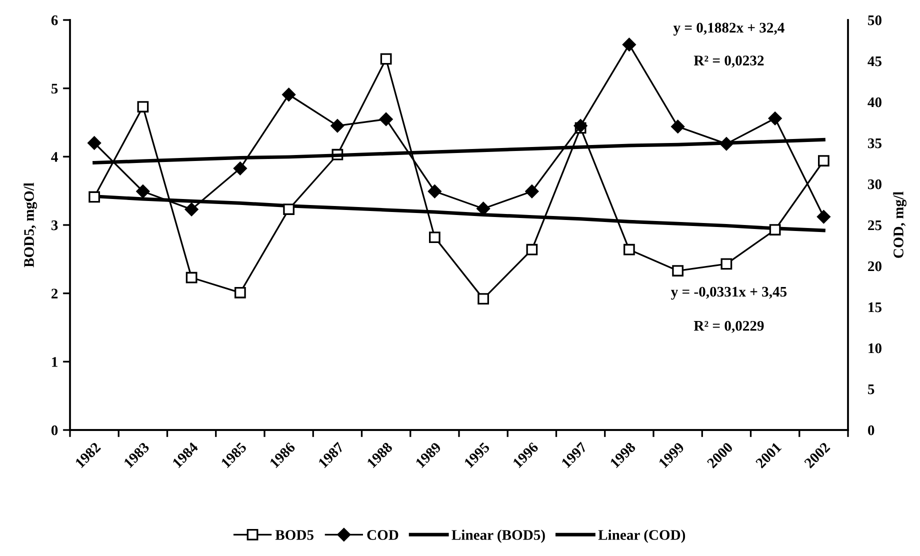  Describe the element at coordinates (31, 225) in the screenshot. I see `y-axis-title: BOD5, mgO/l` at that location.